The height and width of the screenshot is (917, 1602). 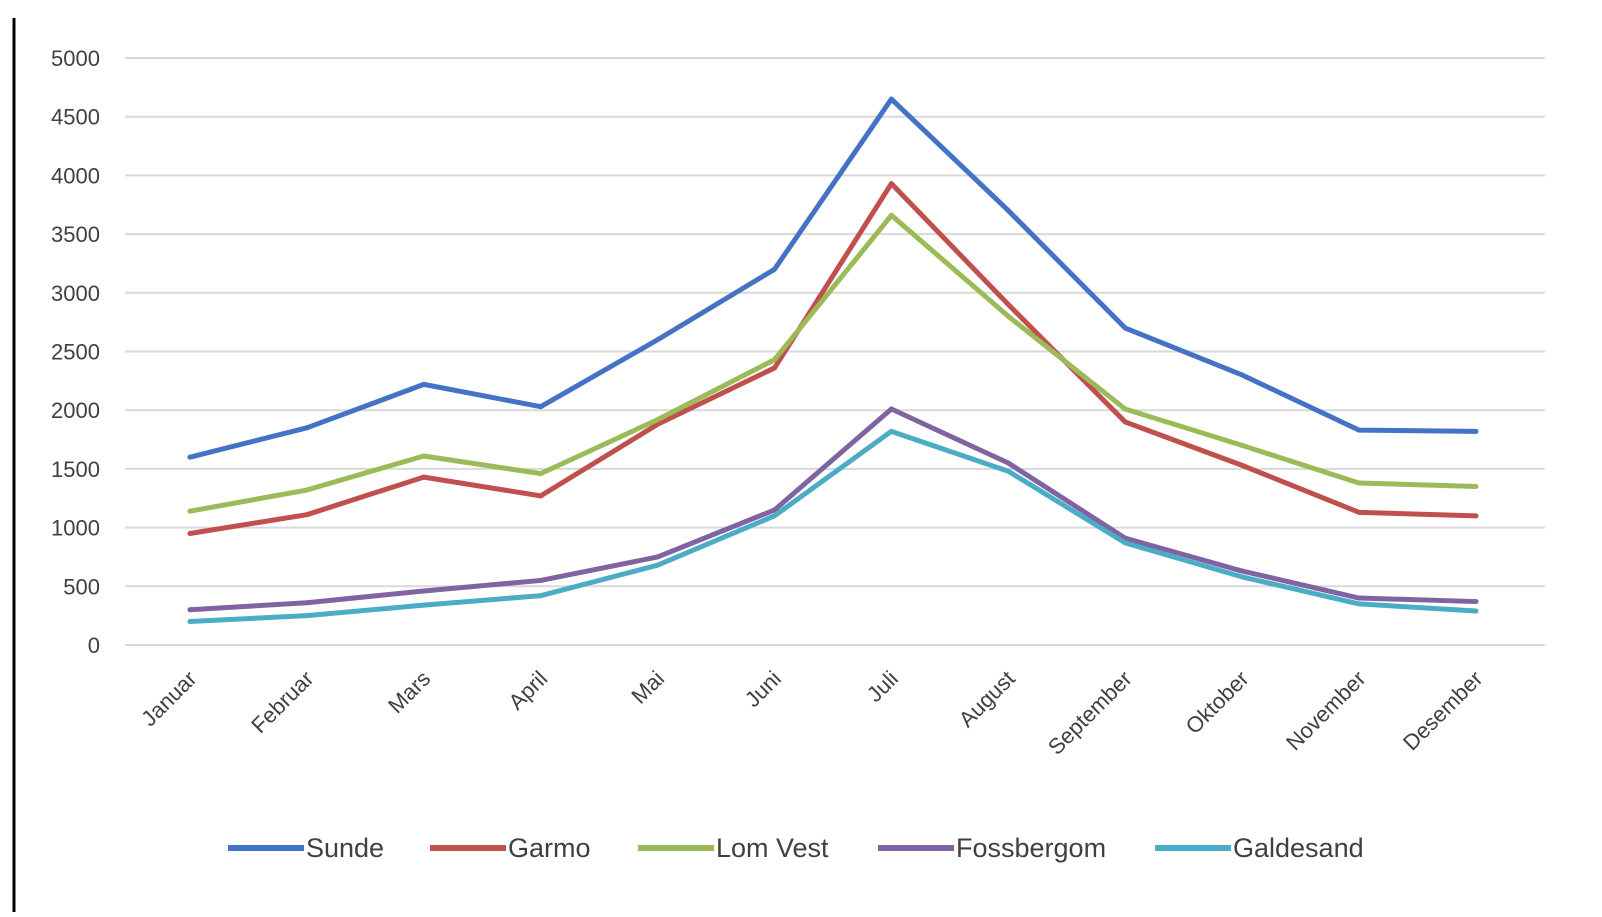 What do you see at coordinates (75, 528) in the screenshot?
I see `y-tick-label: 1000` at bounding box center [75, 528].